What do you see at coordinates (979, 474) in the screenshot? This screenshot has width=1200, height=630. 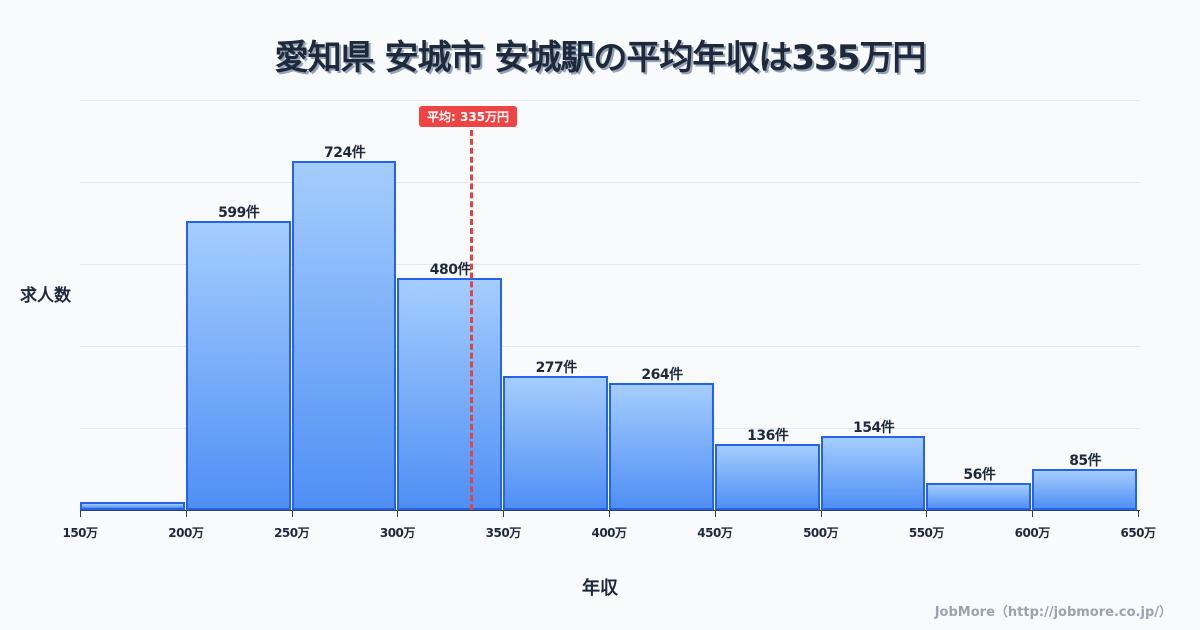 I see `bar-value-label: 56件` at bounding box center [979, 474].